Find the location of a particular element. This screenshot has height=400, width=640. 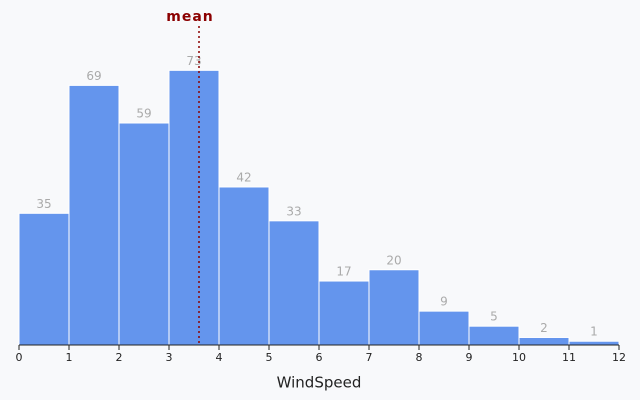

x-tick-label: 11 is located at coordinates (569, 357).